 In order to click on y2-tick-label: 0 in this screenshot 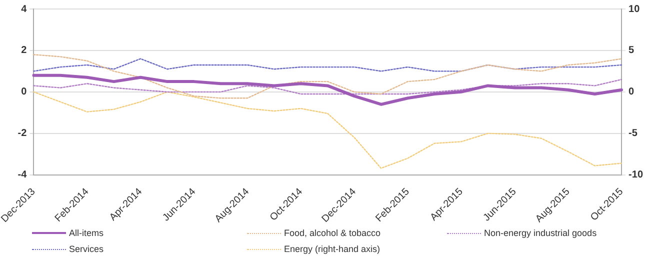, I will do `click(631, 92)`.